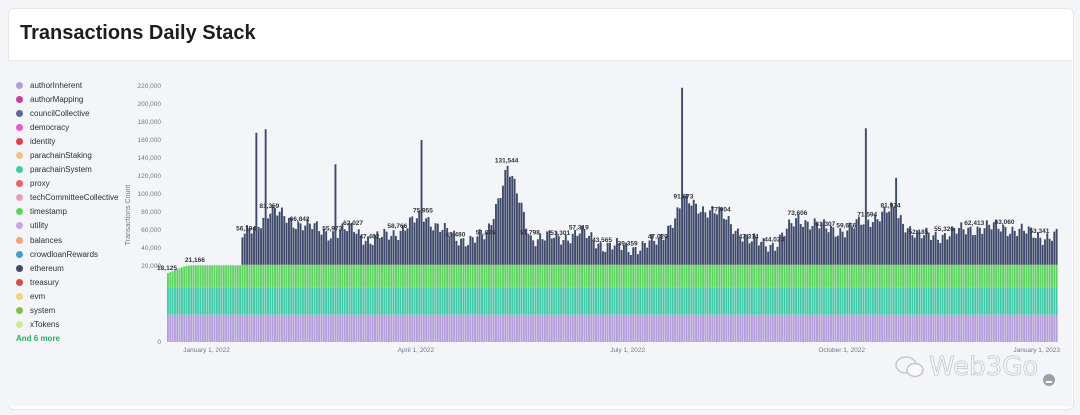 This screenshot has height=415, width=1080. What do you see at coordinates (71, 184) in the screenshot?
I see `legend-item-proxy: proxy` at bounding box center [71, 184].